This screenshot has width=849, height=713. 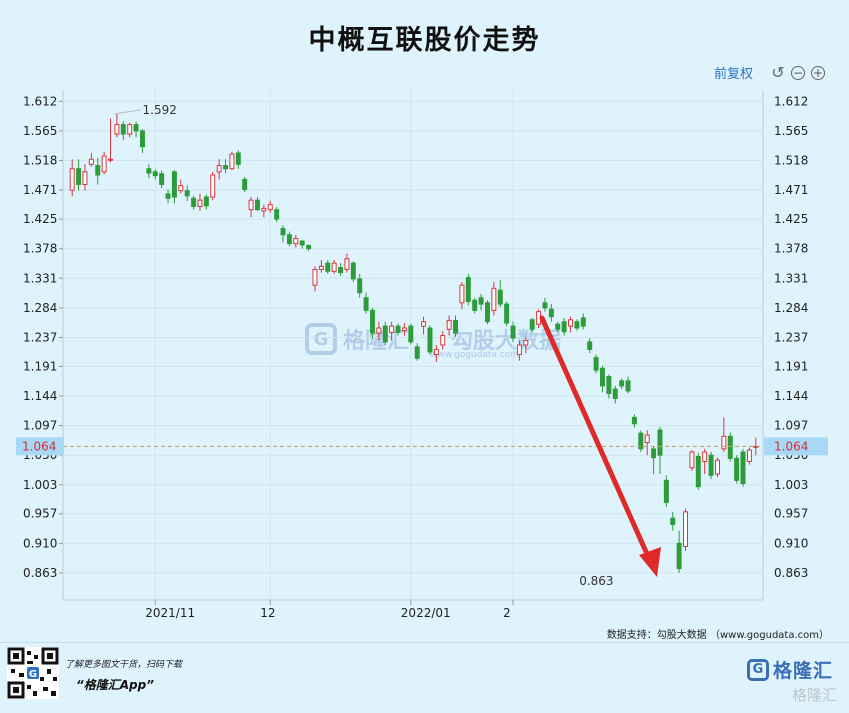 What do you see at coordinates (791, 396) in the screenshot?
I see `y-tick-label-right: 1.144` at bounding box center [791, 396].